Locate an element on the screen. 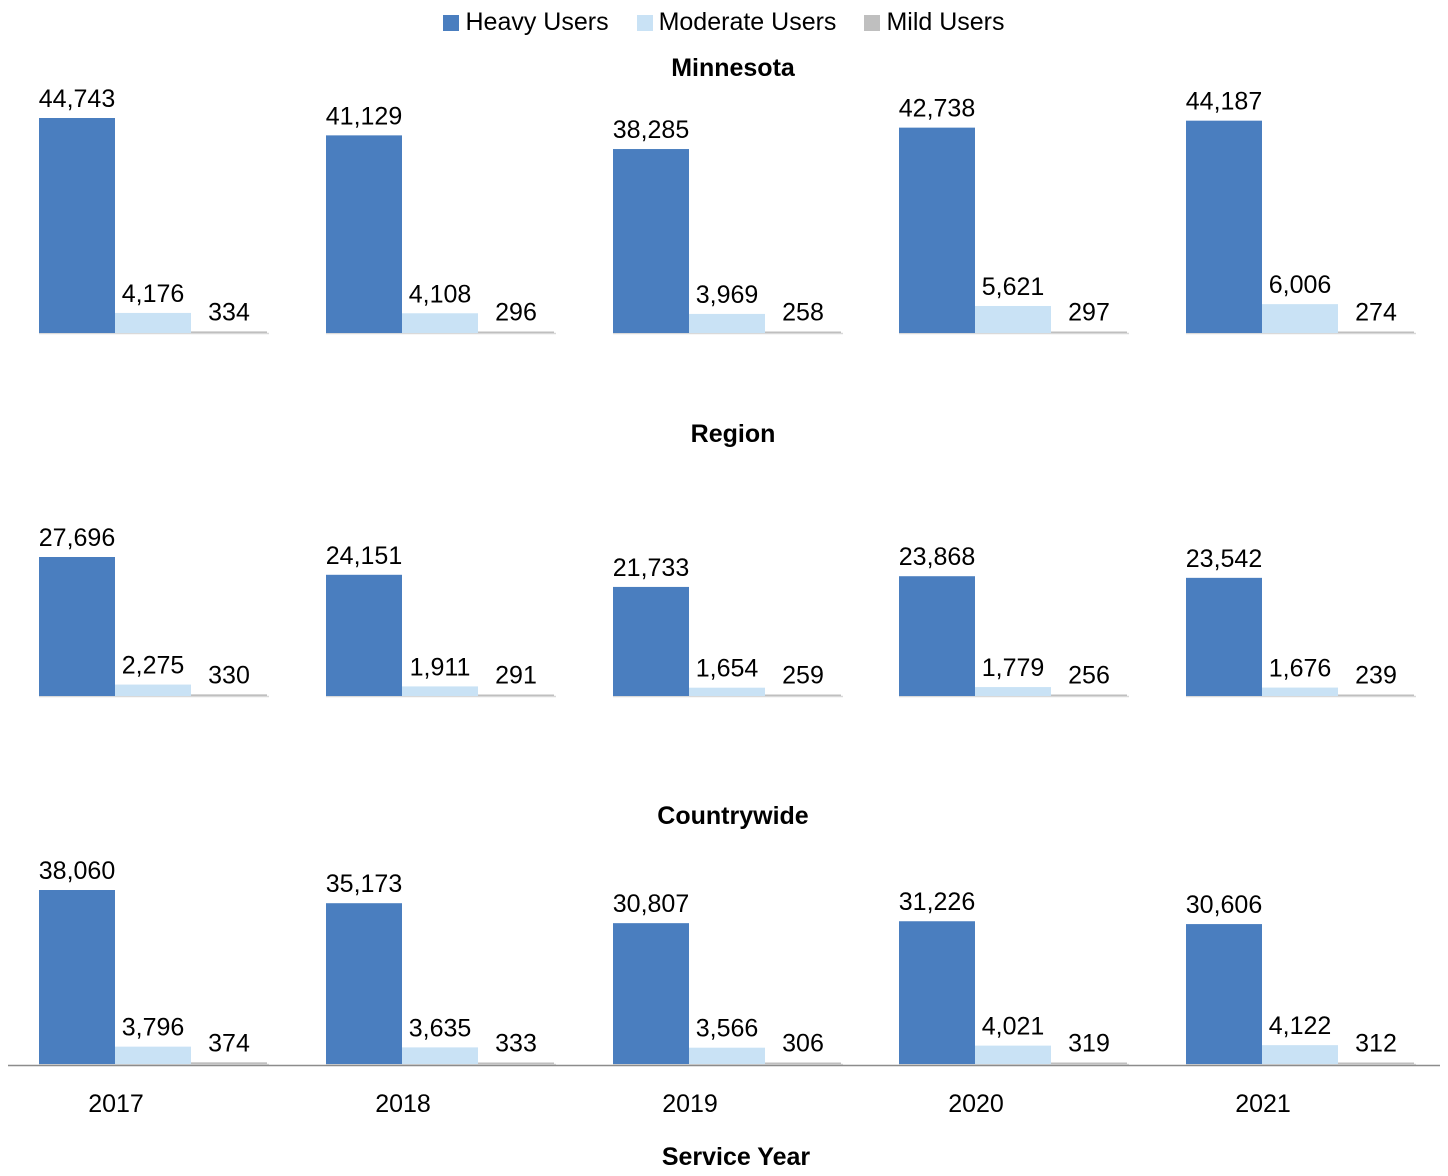  data-label: 1,779 is located at coordinates (1013, 668).